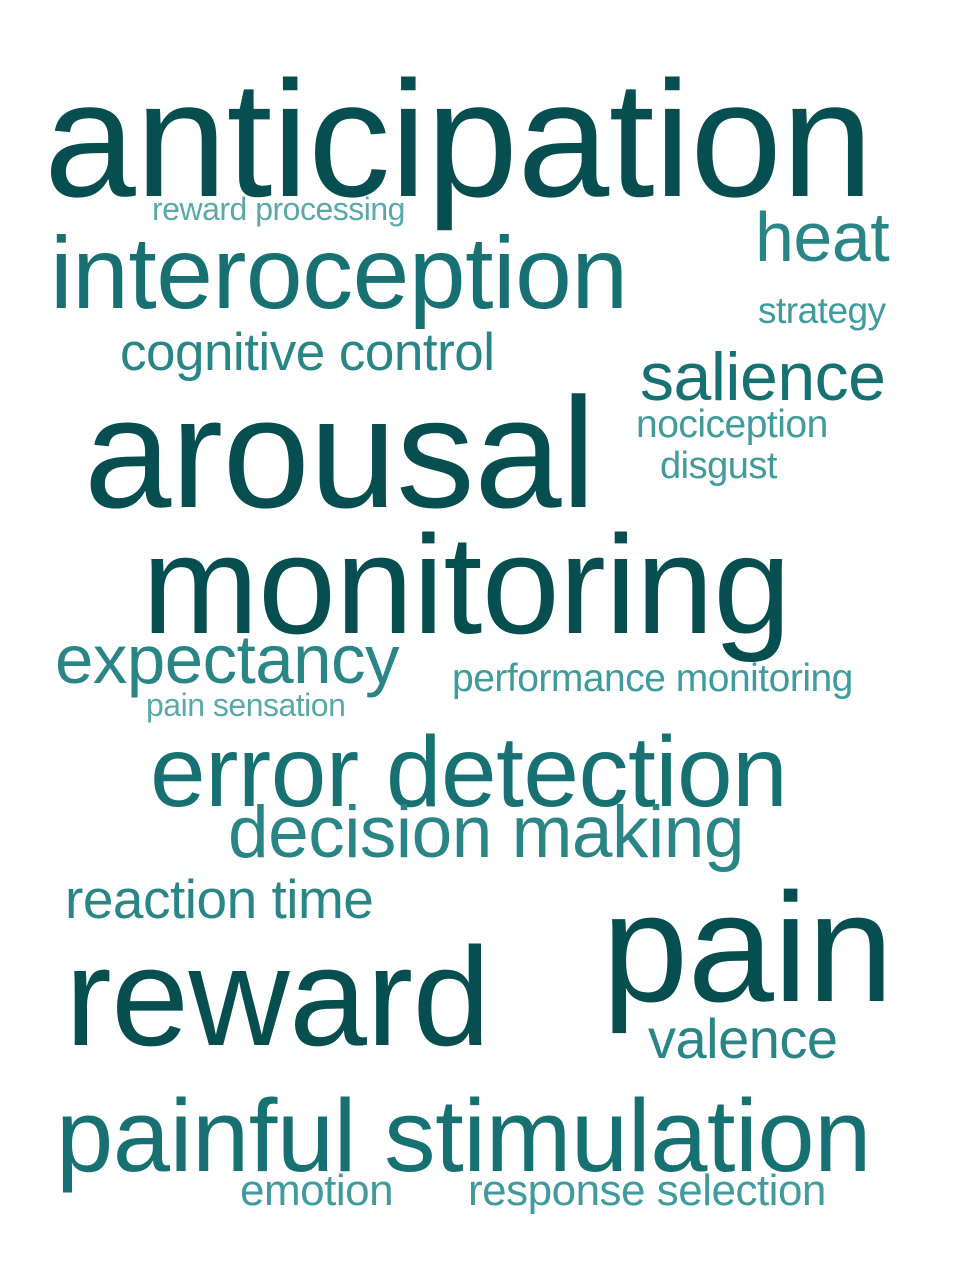 This screenshot has width=977, height=1288. I want to click on word-painful-stimulation: painful stimulation, so click(463, 1135).